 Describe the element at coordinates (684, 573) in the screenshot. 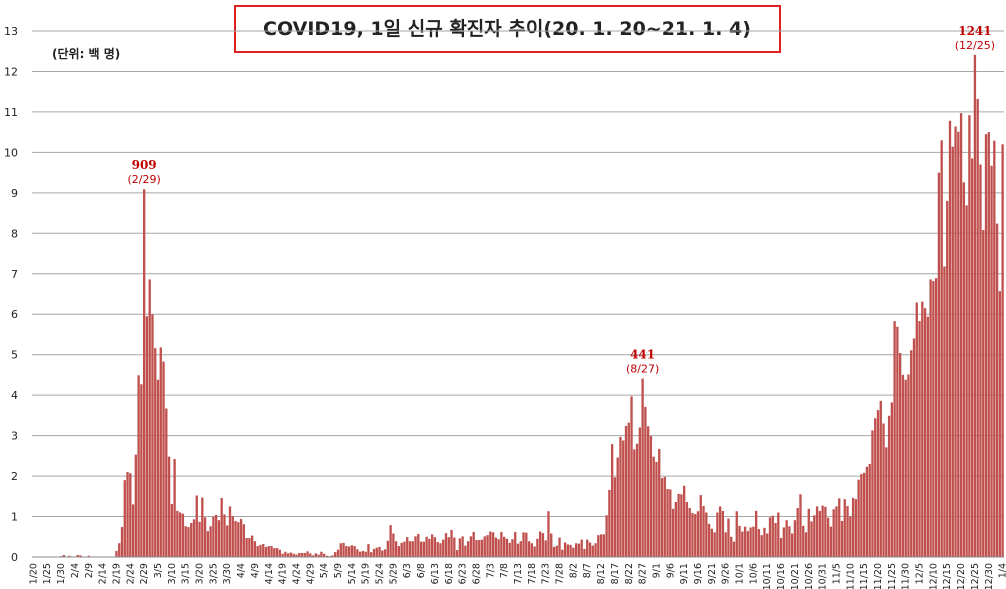

I see `x-tick-label: 9/11` at that location.